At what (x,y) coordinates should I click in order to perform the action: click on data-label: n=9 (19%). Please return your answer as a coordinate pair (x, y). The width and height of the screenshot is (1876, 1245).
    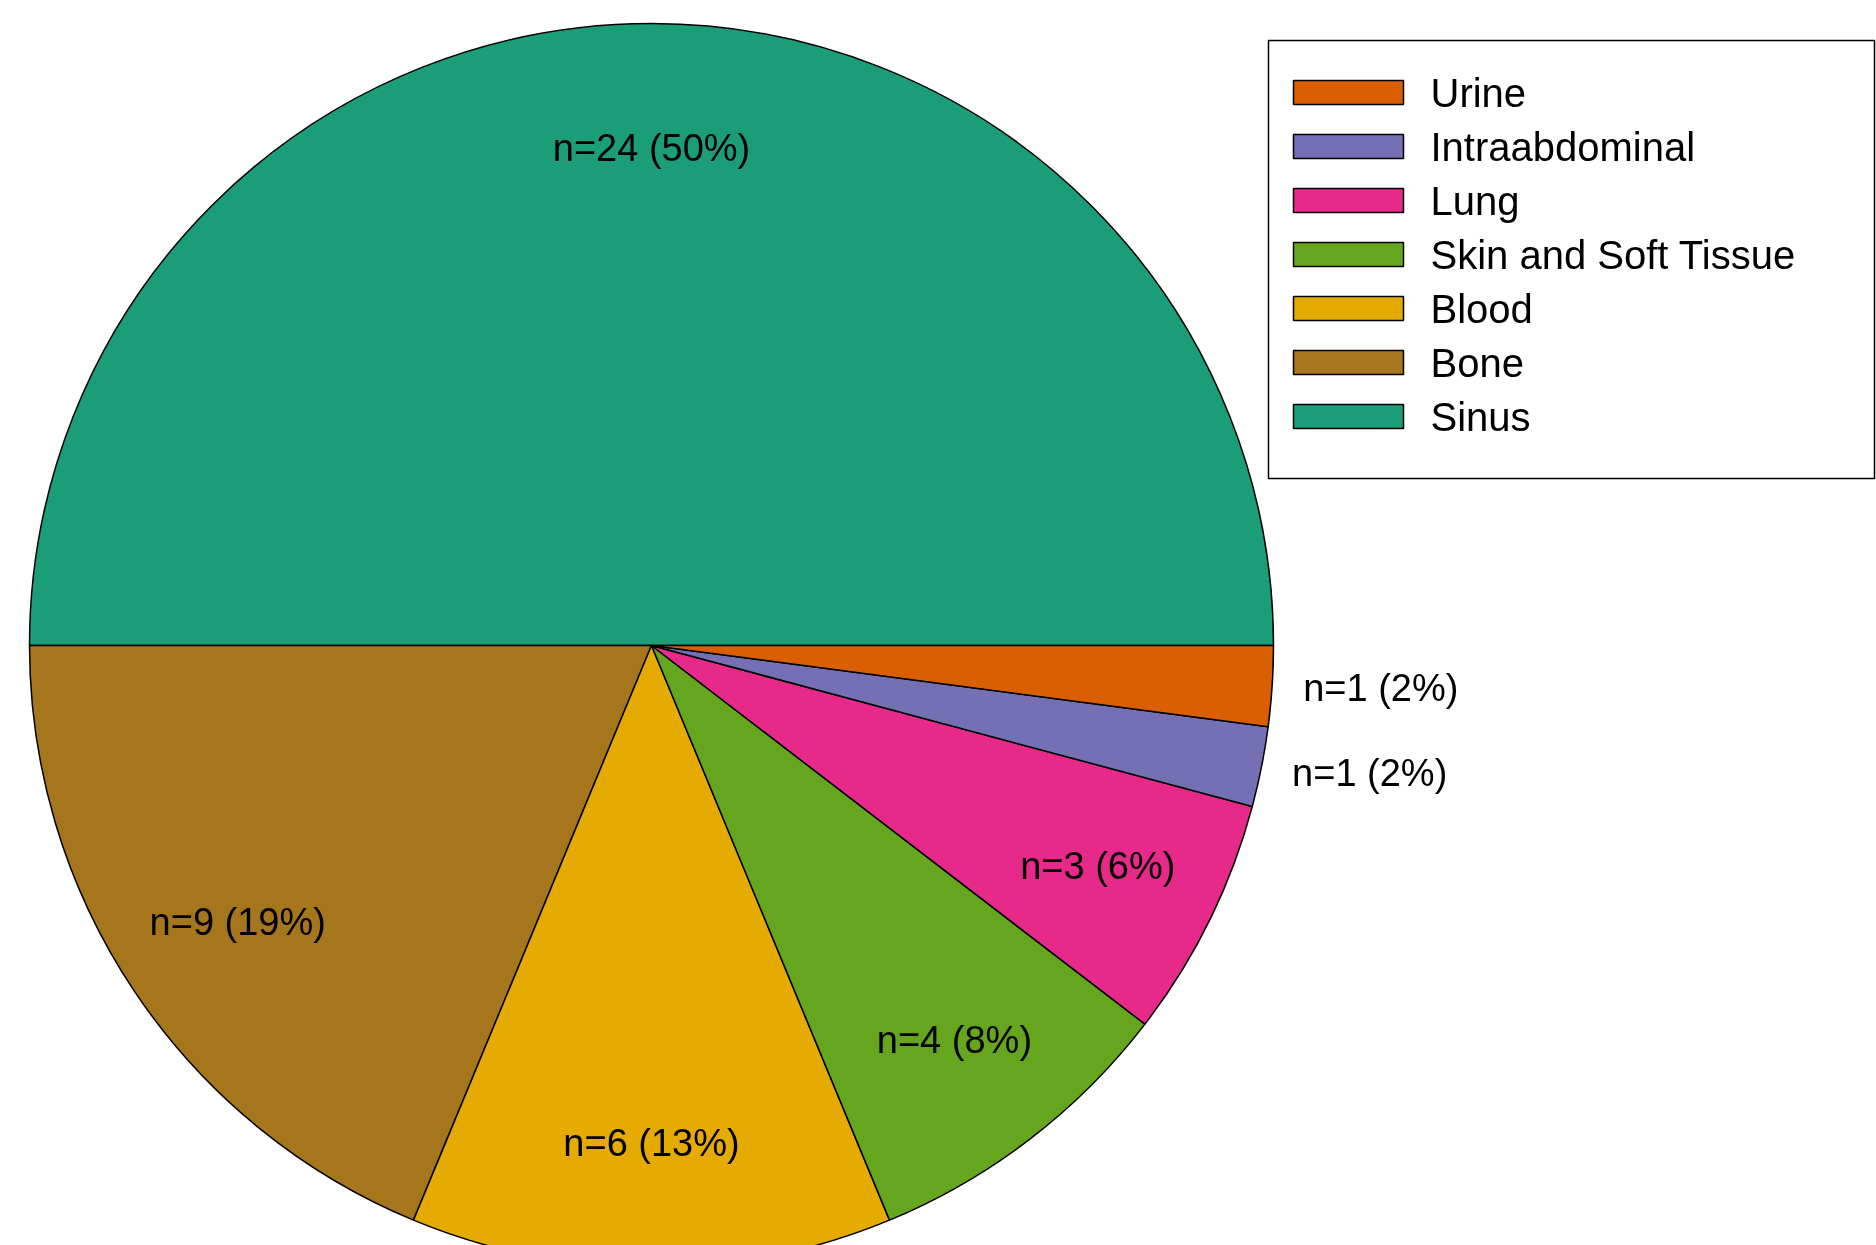
    Looking at the image, I should click on (237, 921).